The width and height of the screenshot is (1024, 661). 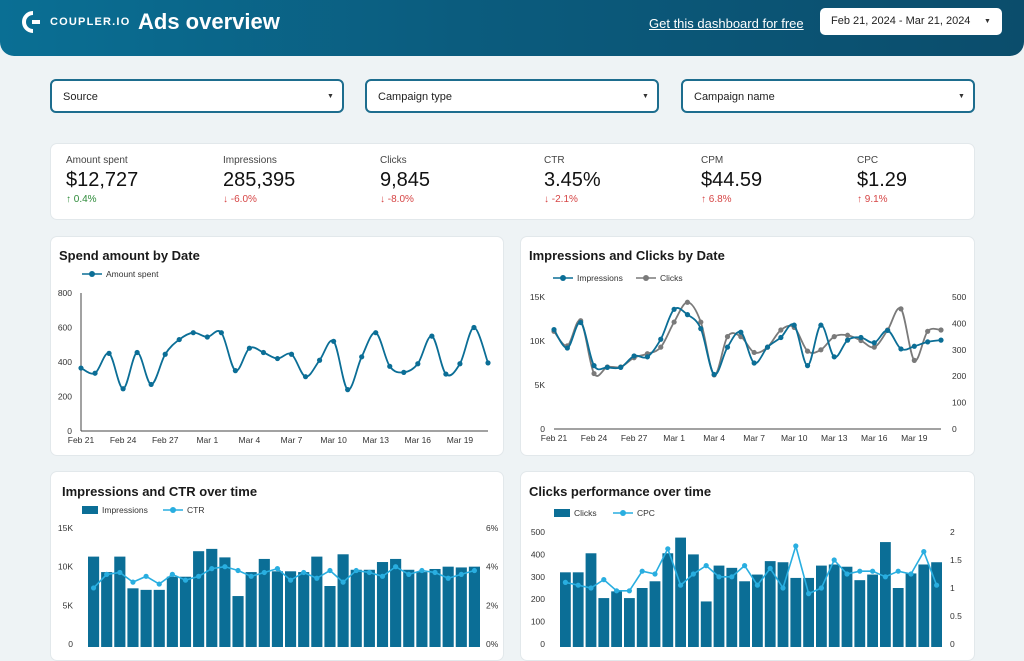 What do you see at coordinates (277, 566) in the screenshot?
I see `impressions-ctr-chart-card` at bounding box center [277, 566].